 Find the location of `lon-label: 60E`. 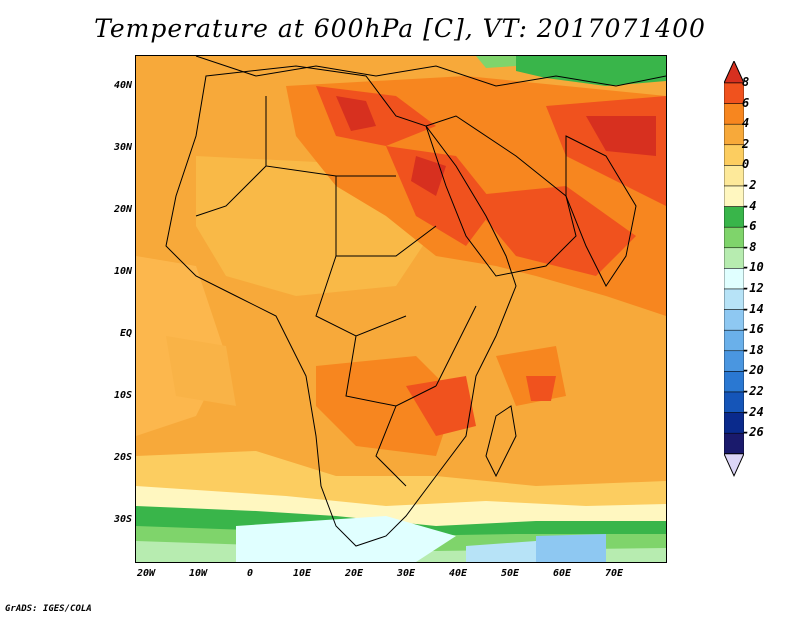

lon-label: 60E is located at coordinates (562, 573).